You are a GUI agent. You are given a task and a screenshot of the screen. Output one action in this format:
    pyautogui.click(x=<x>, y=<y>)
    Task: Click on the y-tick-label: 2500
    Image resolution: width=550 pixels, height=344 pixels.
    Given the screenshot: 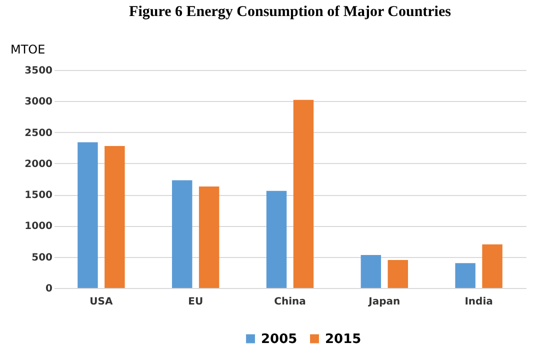 What is the action you would take?
    pyautogui.click(x=38, y=133)
    